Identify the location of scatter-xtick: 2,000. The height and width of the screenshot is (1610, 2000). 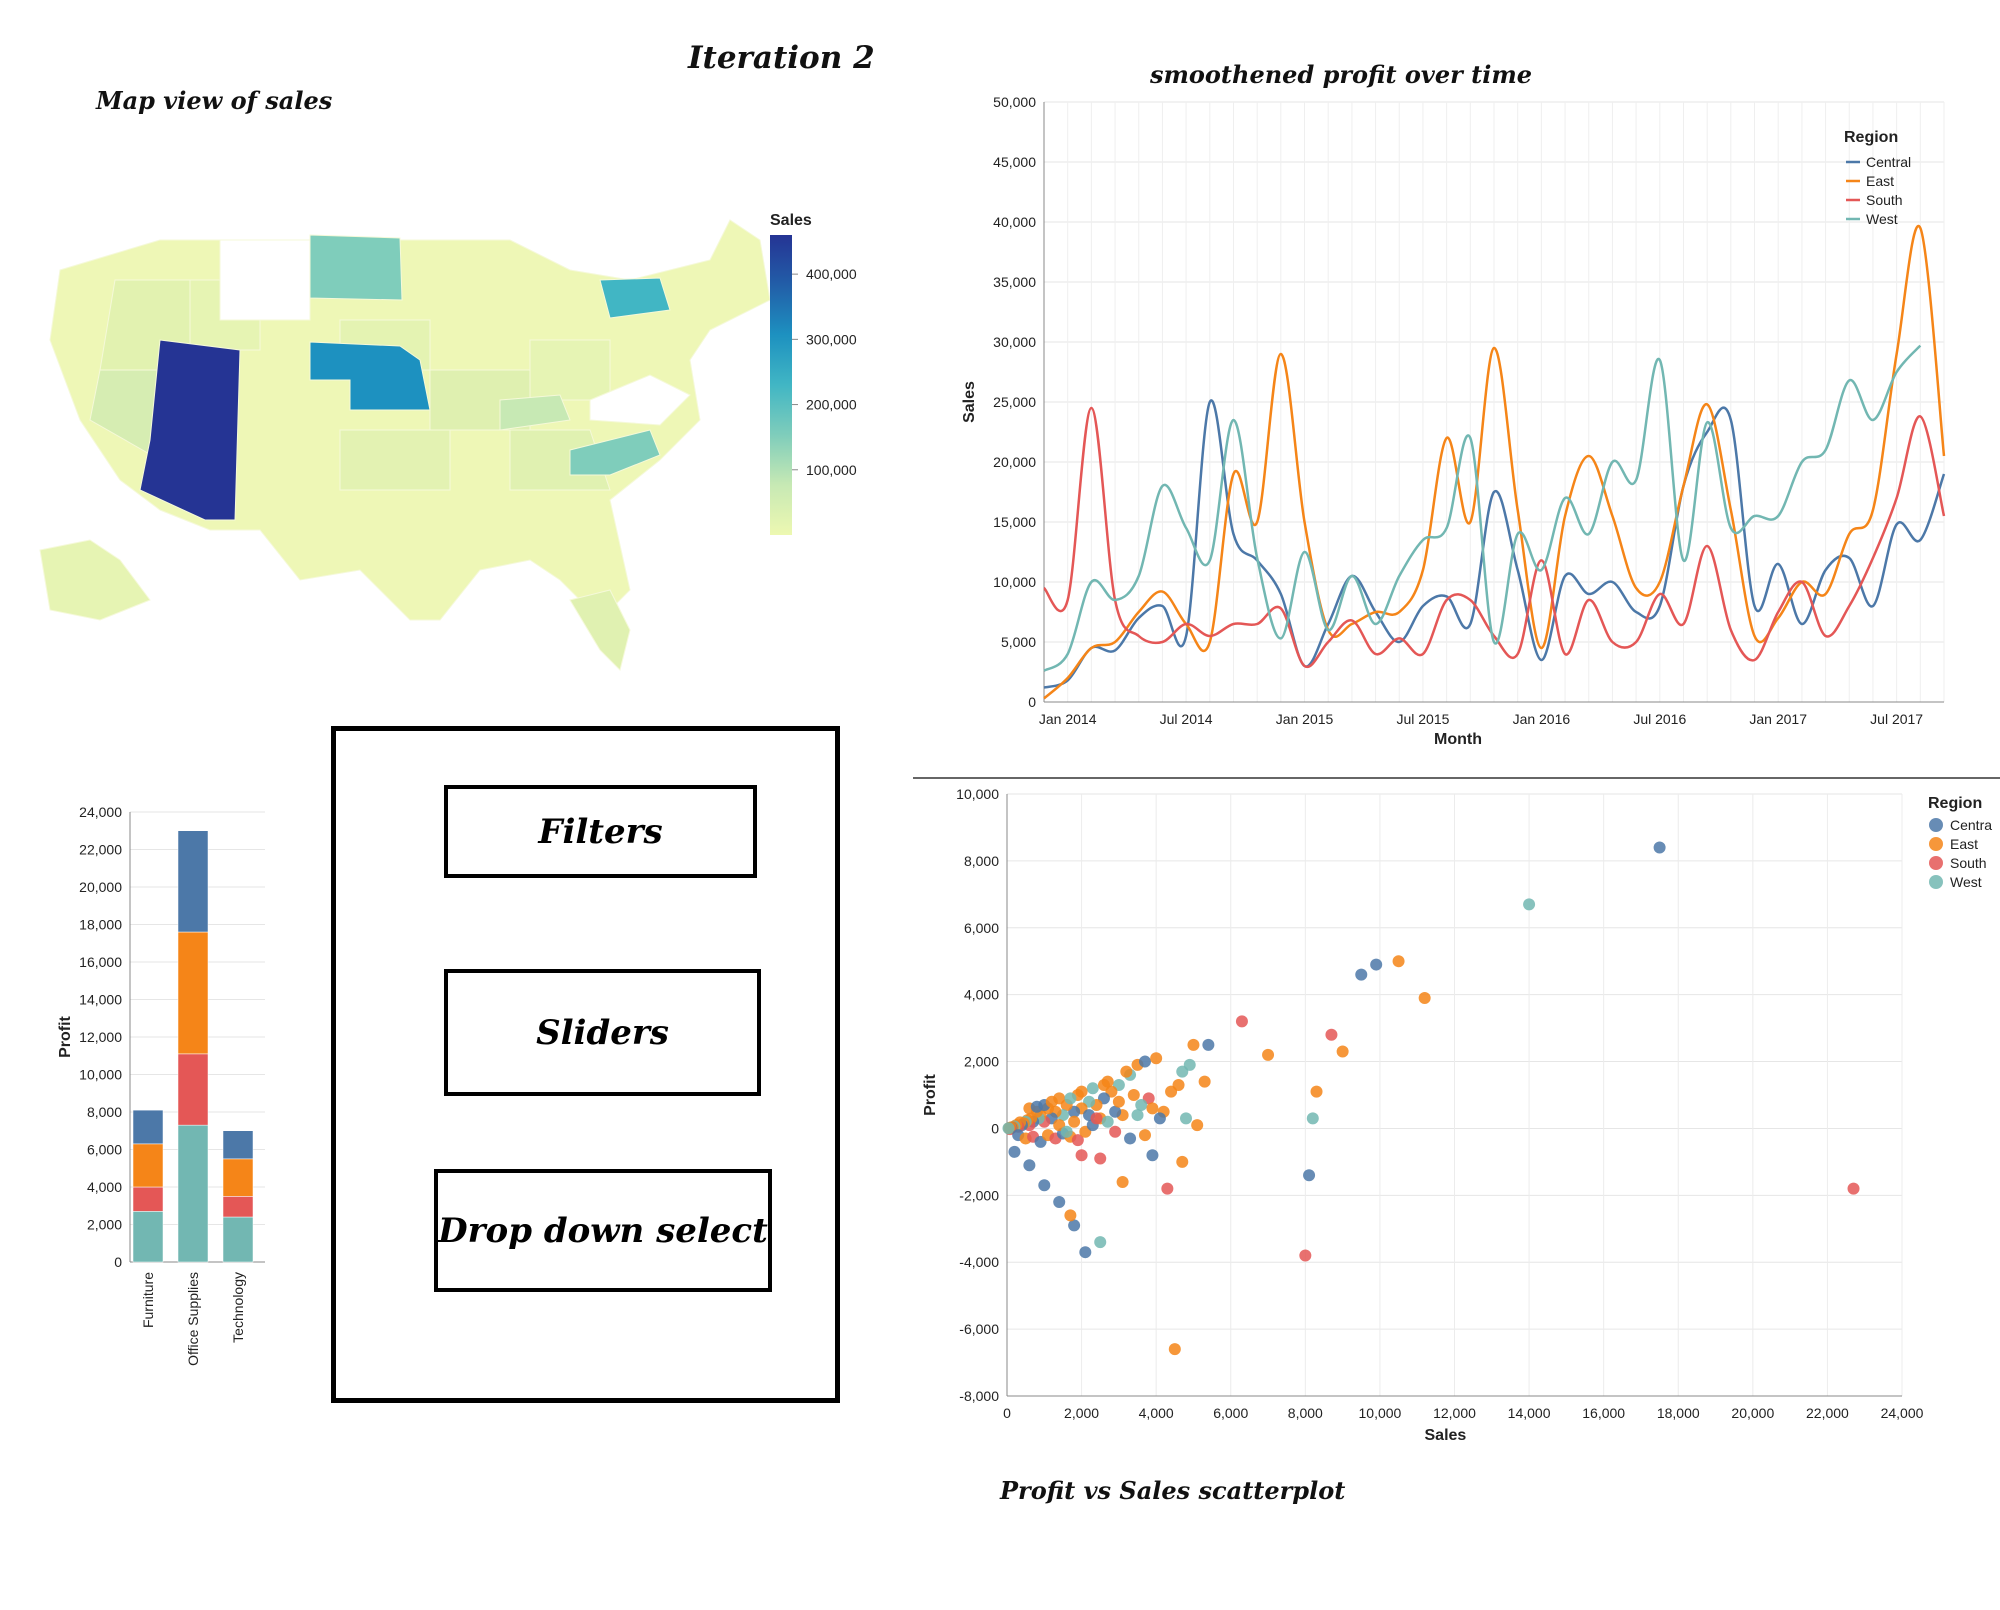
(1081, 1413).